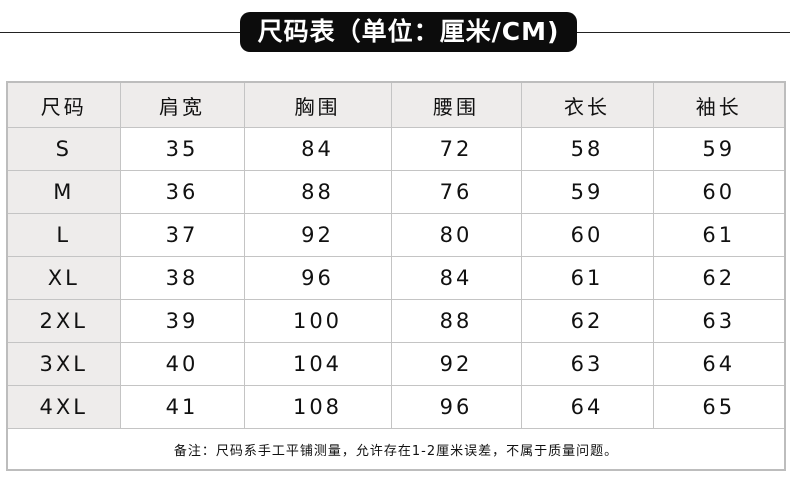 The image size is (790, 489). Describe the element at coordinates (587, 364) in the screenshot. I see `cell-length: 63` at that location.